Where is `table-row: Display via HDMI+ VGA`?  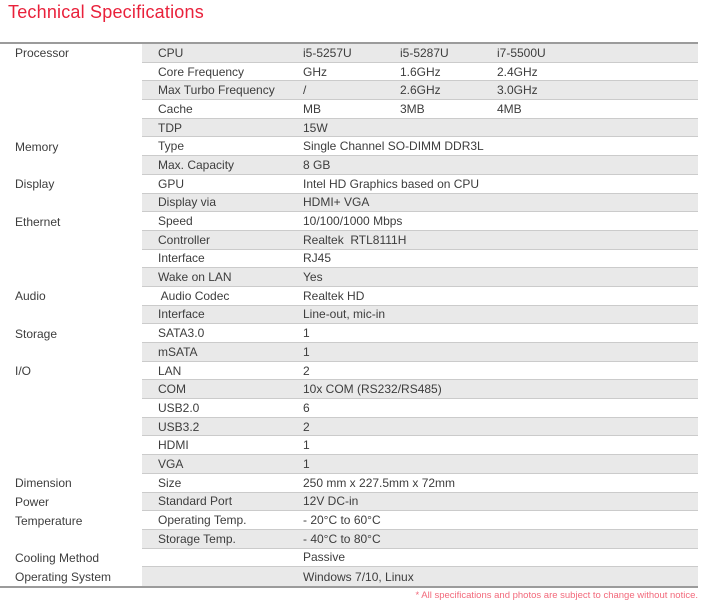 table-row: Display via HDMI+ VGA is located at coordinates (349, 203).